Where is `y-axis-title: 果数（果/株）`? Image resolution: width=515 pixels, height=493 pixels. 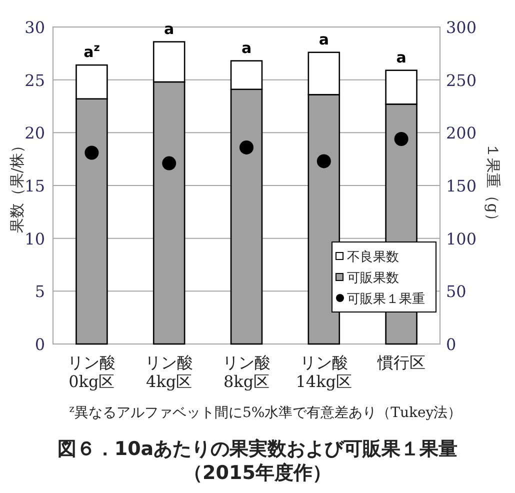
y-axis-title: 果数（果/株） is located at coordinates (17, 186).